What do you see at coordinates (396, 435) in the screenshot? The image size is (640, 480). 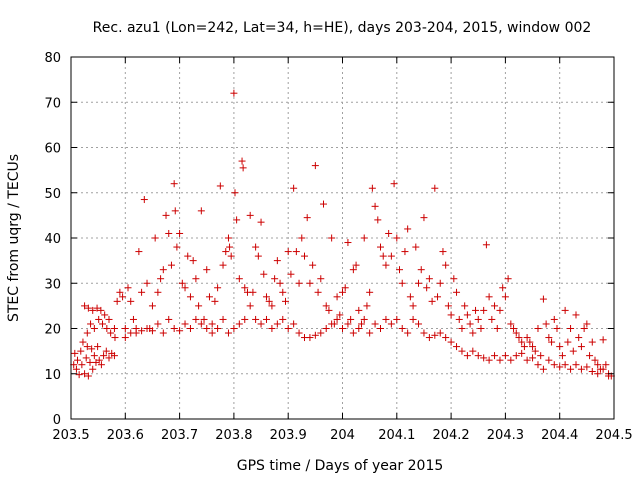 I see `x-tick-label: 204.1` at bounding box center [396, 435].